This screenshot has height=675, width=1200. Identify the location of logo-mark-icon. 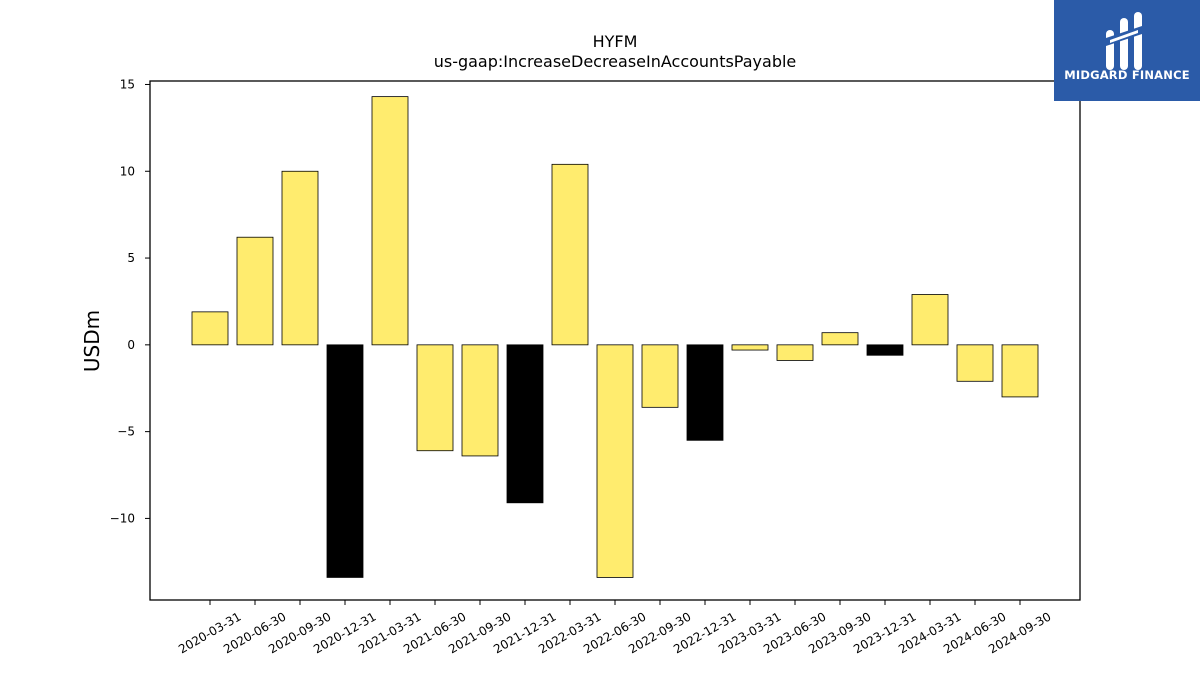
(1124, 41).